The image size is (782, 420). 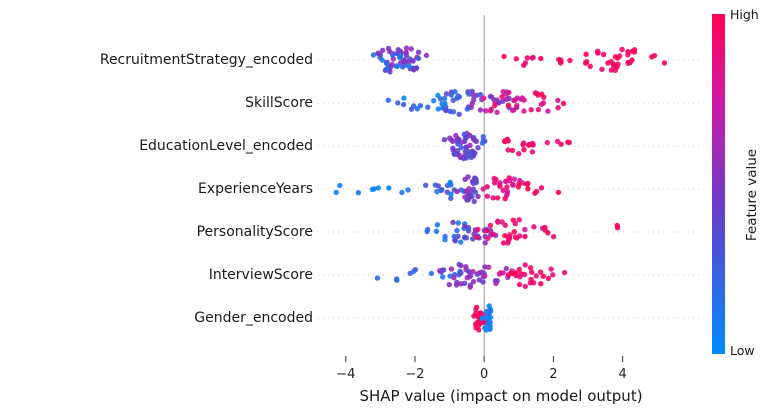 What do you see at coordinates (484, 374) in the screenshot?
I see `tick-label: 0` at bounding box center [484, 374].